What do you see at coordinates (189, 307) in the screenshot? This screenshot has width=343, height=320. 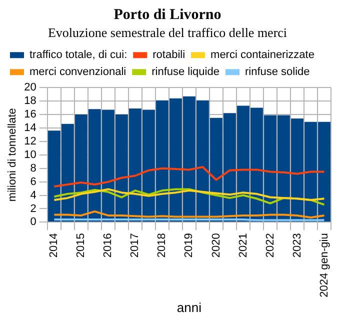 I see `x-axis-title: anni` at bounding box center [189, 307].